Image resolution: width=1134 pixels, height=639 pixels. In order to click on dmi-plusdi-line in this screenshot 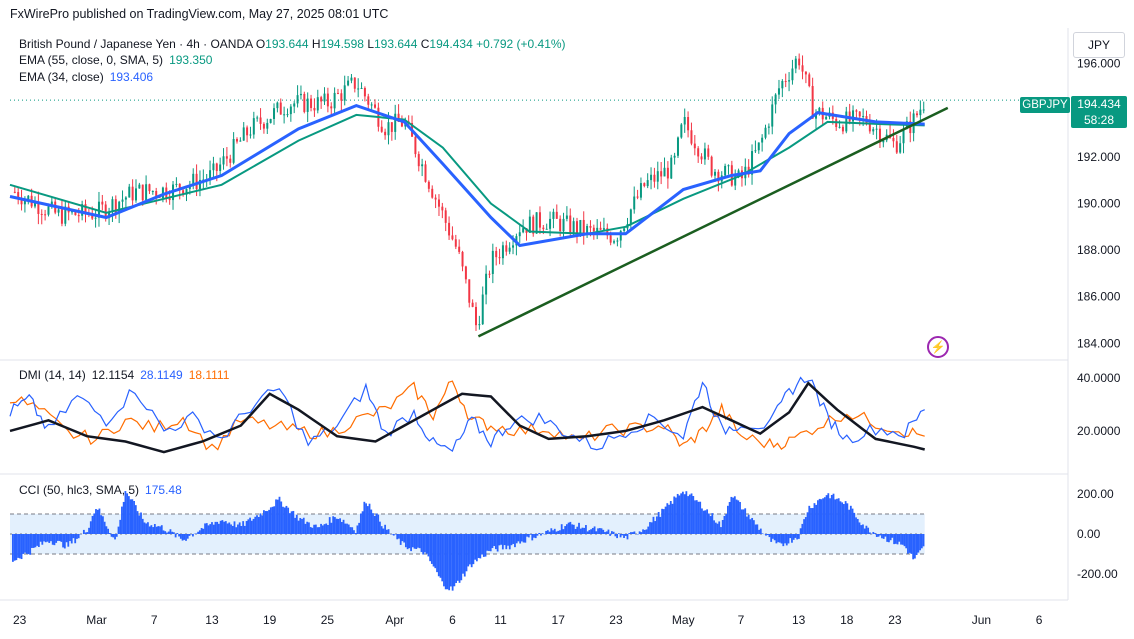, I will do `click(467, 414)`.